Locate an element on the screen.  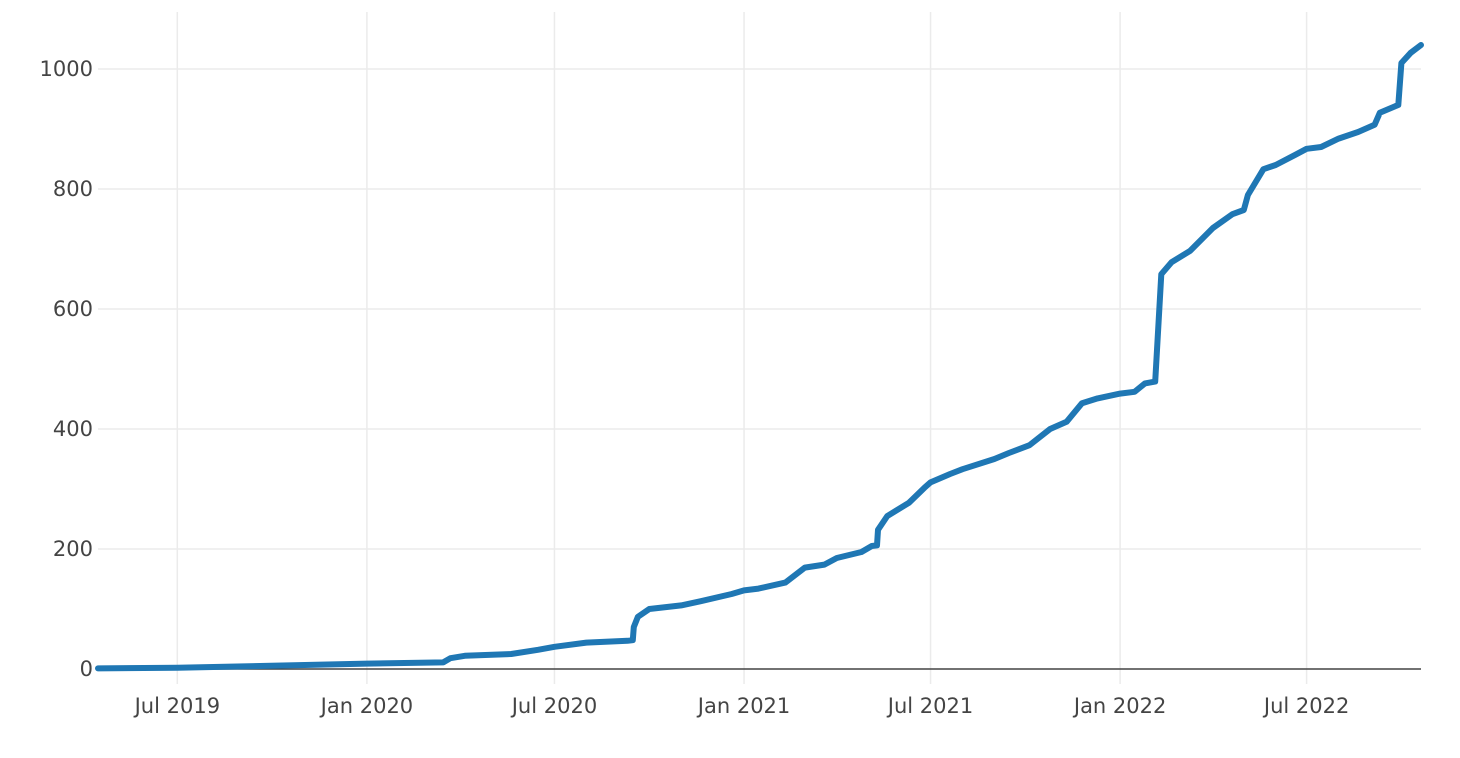
y-tick-label: 400 is located at coordinates (73, 429).